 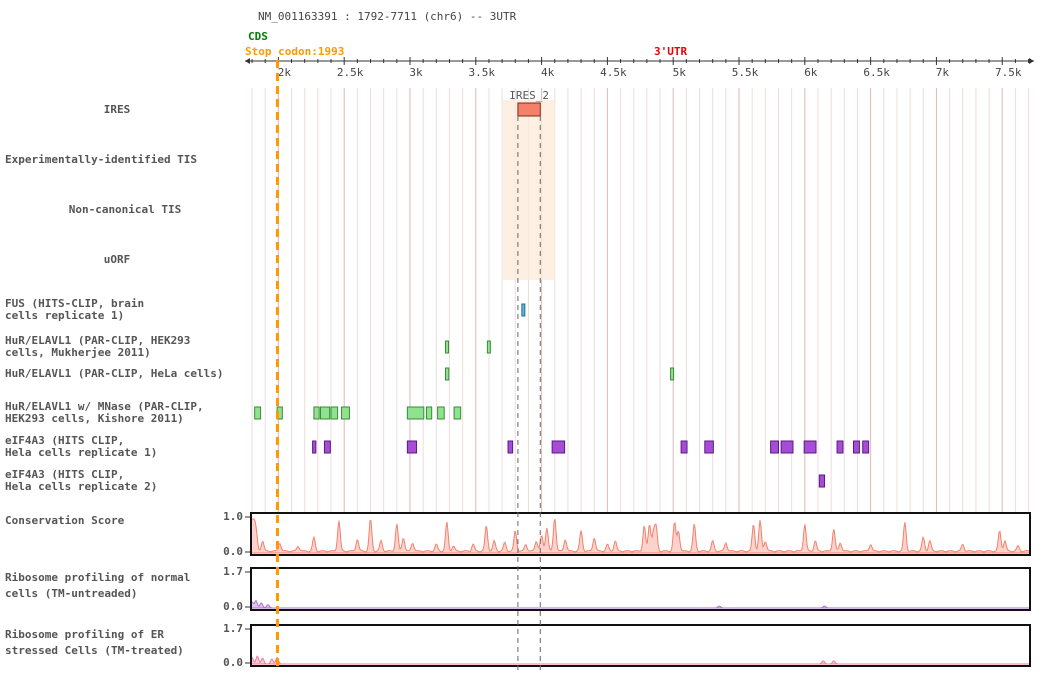 I want to click on axis-tick-label: 6k, so click(x=811, y=72).